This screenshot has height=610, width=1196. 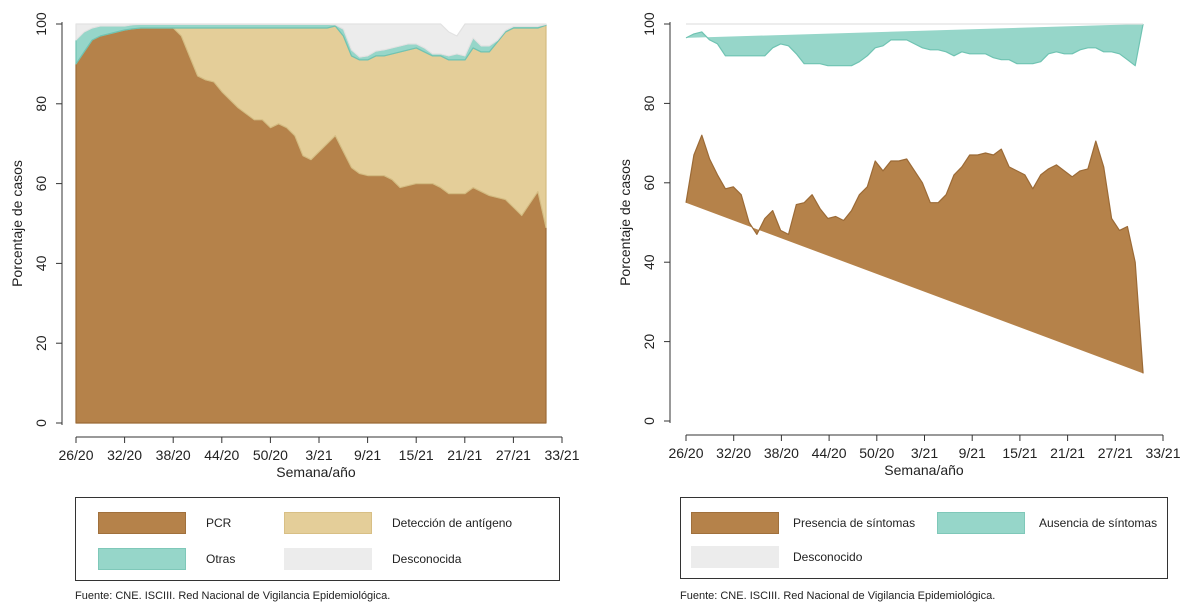 I want to click on legend-item-pcr: PCR, so click(x=164, y=523).